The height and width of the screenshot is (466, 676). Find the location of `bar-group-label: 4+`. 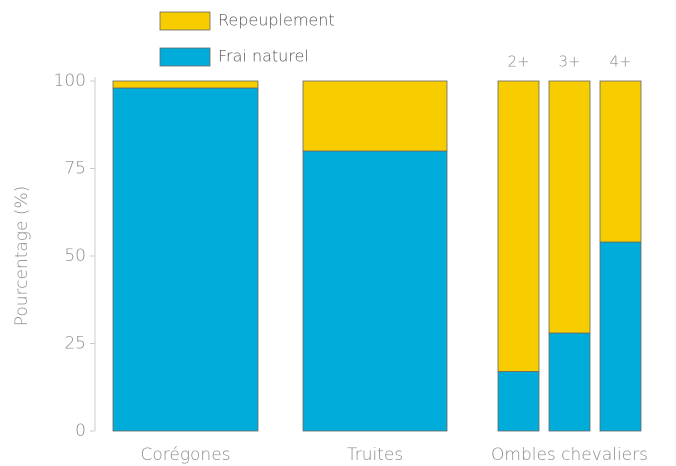

bar-group-label: 4+ is located at coordinates (620, 62).